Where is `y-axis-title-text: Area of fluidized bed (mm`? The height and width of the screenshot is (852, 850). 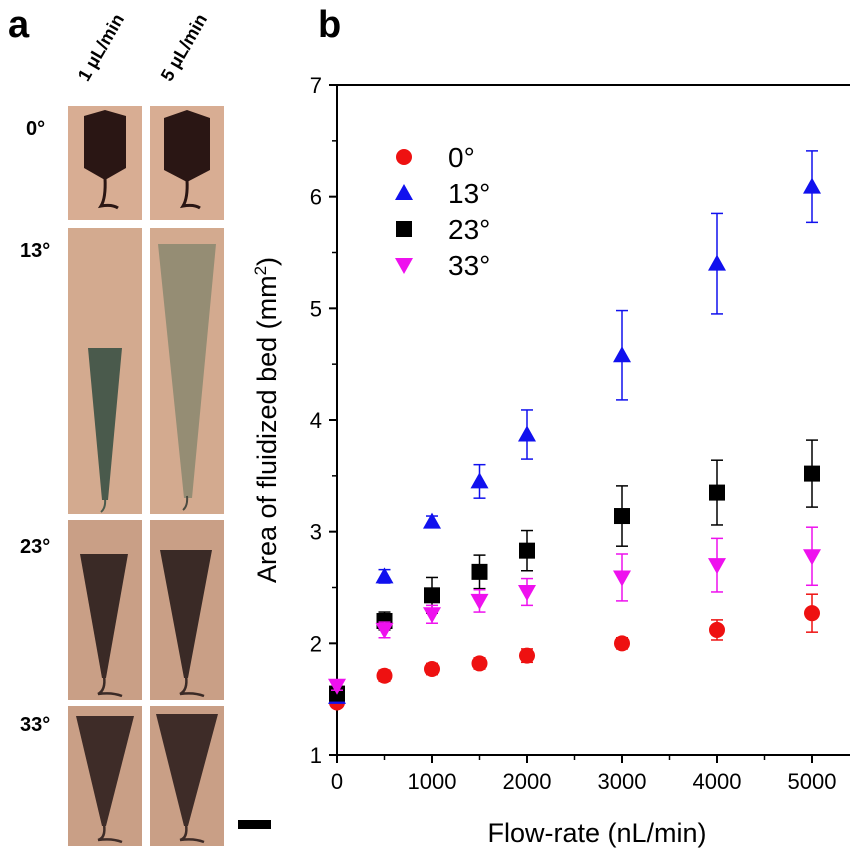
y-axis-title-text: Area of fluidized bed (mm is located at coordinates (267, 429).